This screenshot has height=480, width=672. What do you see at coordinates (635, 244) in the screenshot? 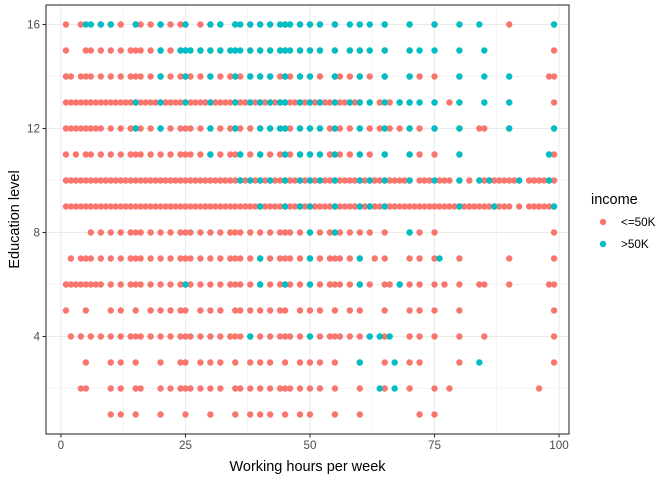
I see `legend-label-gt50k: >50K` at bounding box center [635, 244].